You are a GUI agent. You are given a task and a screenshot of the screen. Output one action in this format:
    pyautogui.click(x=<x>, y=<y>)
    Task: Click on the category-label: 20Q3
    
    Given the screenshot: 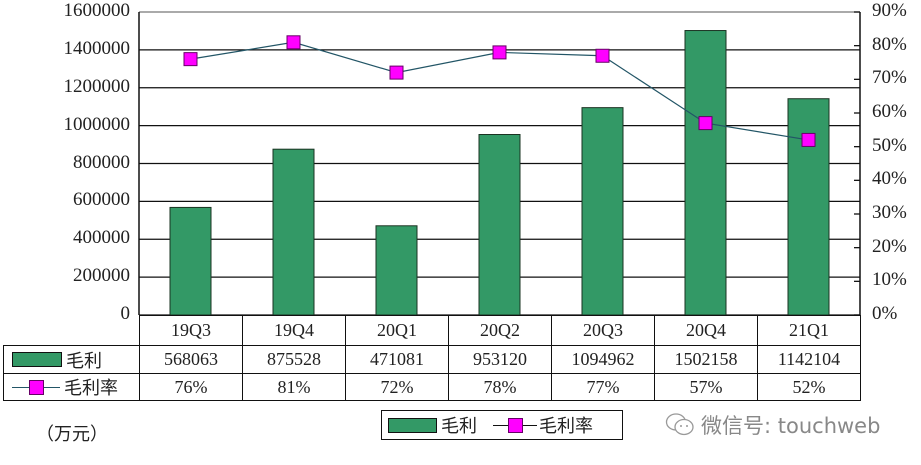 What is the action you would take?
    pyautogui.click(x=603, y=330)
    